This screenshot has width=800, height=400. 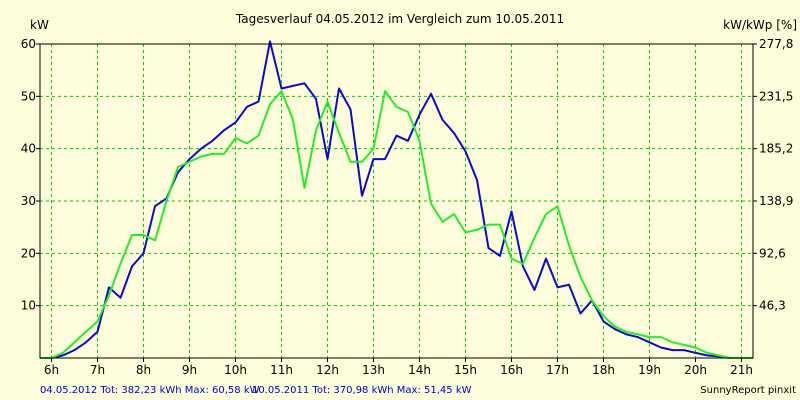 What do you see at coordinates (649, 370) in the screenshot?
I see `x-tick-label: 19h` at bounding box center [649, 370].